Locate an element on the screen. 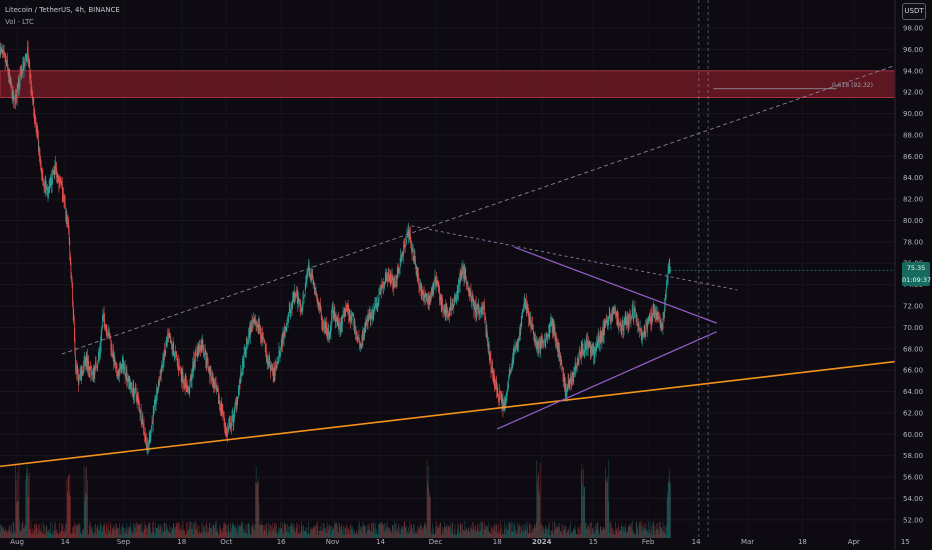 Image resolution: width=932 pixels, height=550 pixels. symbol-title: Litecoin / TetherUS, 4h, BINANCE is located at coordinates (62, 10).